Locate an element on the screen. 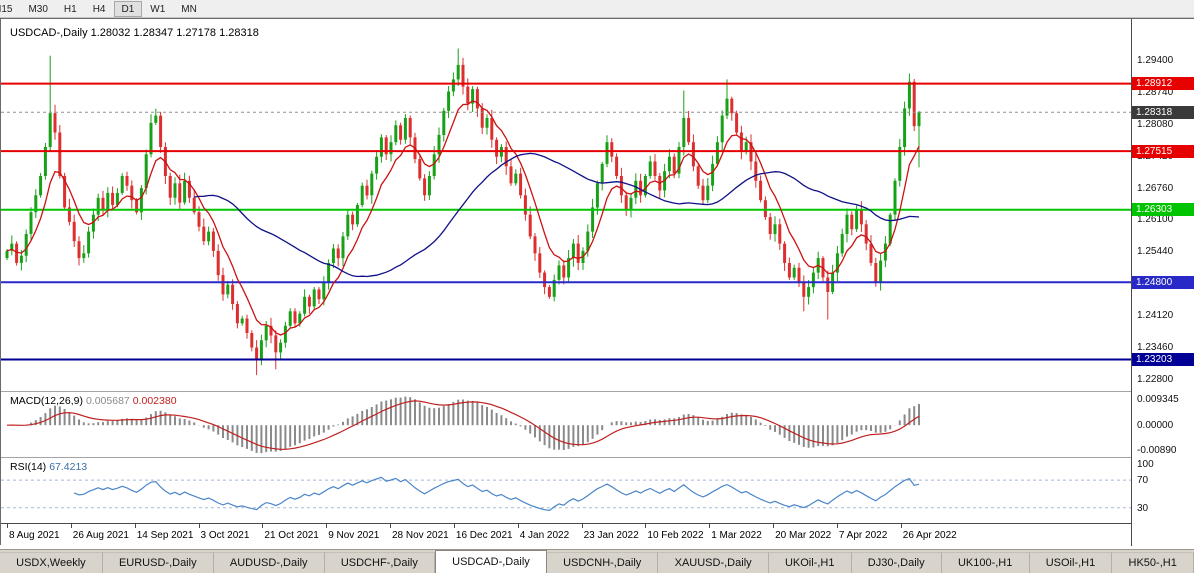  tab-ukoil-h1: UKOil-,H1 is located at coordinates (810, 562).